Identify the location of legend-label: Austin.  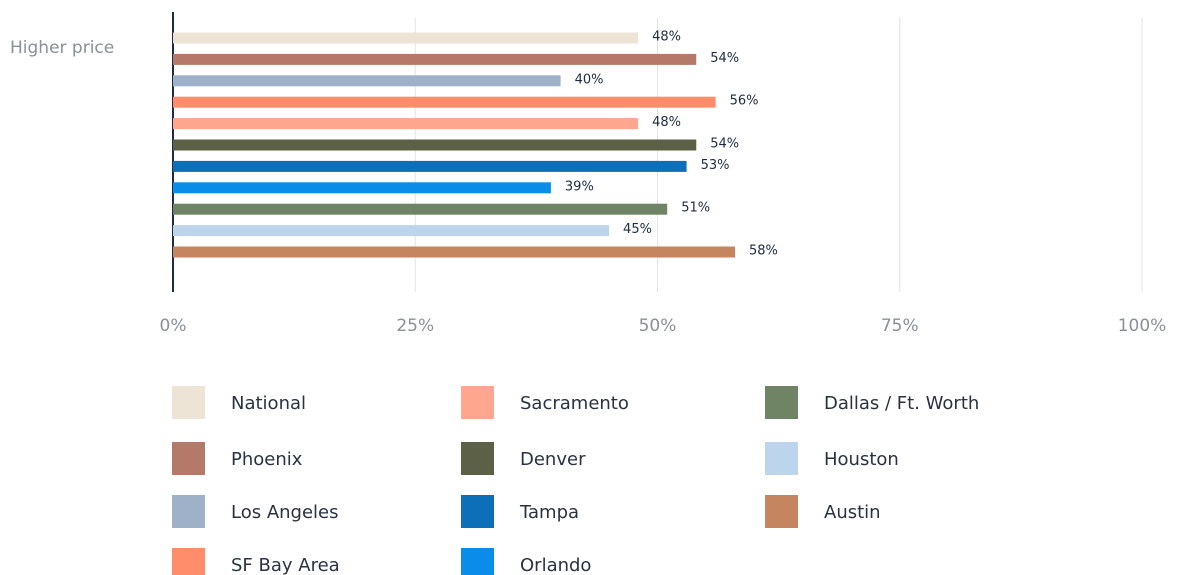
(852, 512).